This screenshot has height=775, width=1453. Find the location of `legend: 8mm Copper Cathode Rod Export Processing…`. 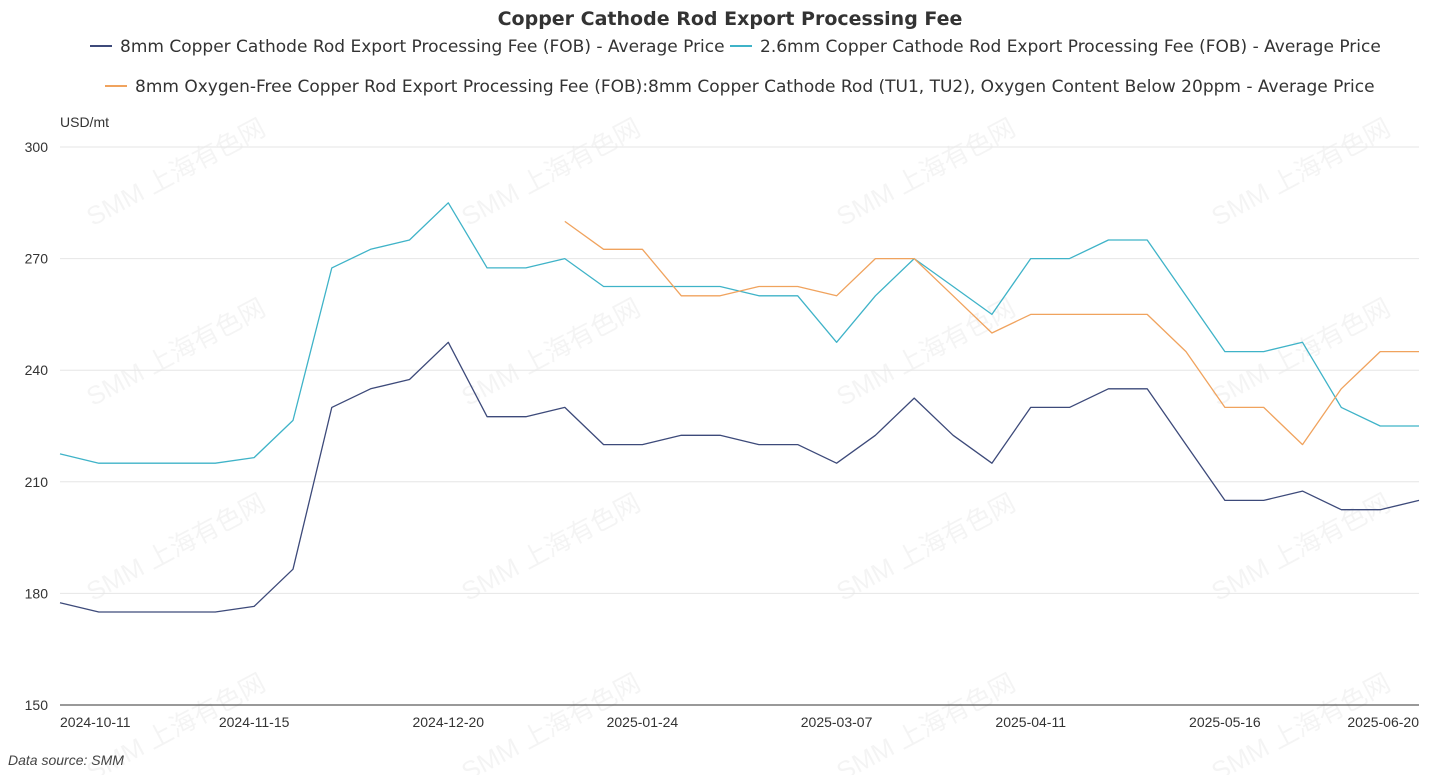

legend: 8mm Copper Cathode Rod Export Processing… is located at coordinates (735, 67).